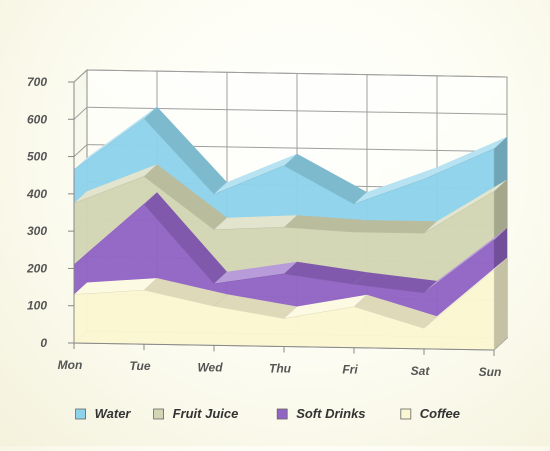 The height and width of the screenshot is (451, 550). Describe the element at coordinates (43, 343) in the screenshot. I see `y-tick-label-0: 0` at that location.